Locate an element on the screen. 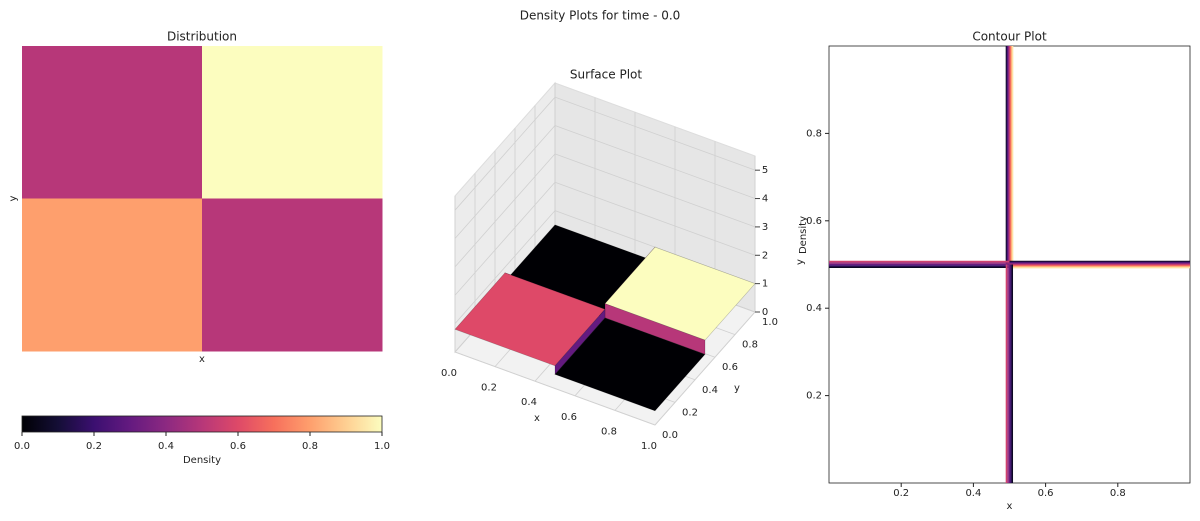 This screenshot has height=521, width=1200. colorbar is located at coordinates (202, 424).